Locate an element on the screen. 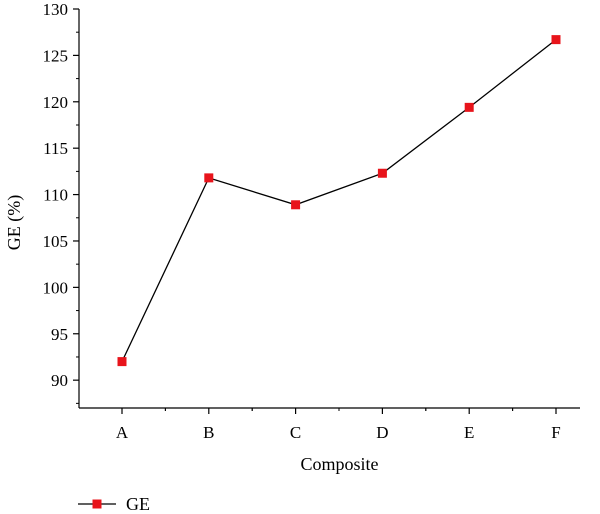 The image size is (600, 514). data-point-d is located at coordinates (382, 173).